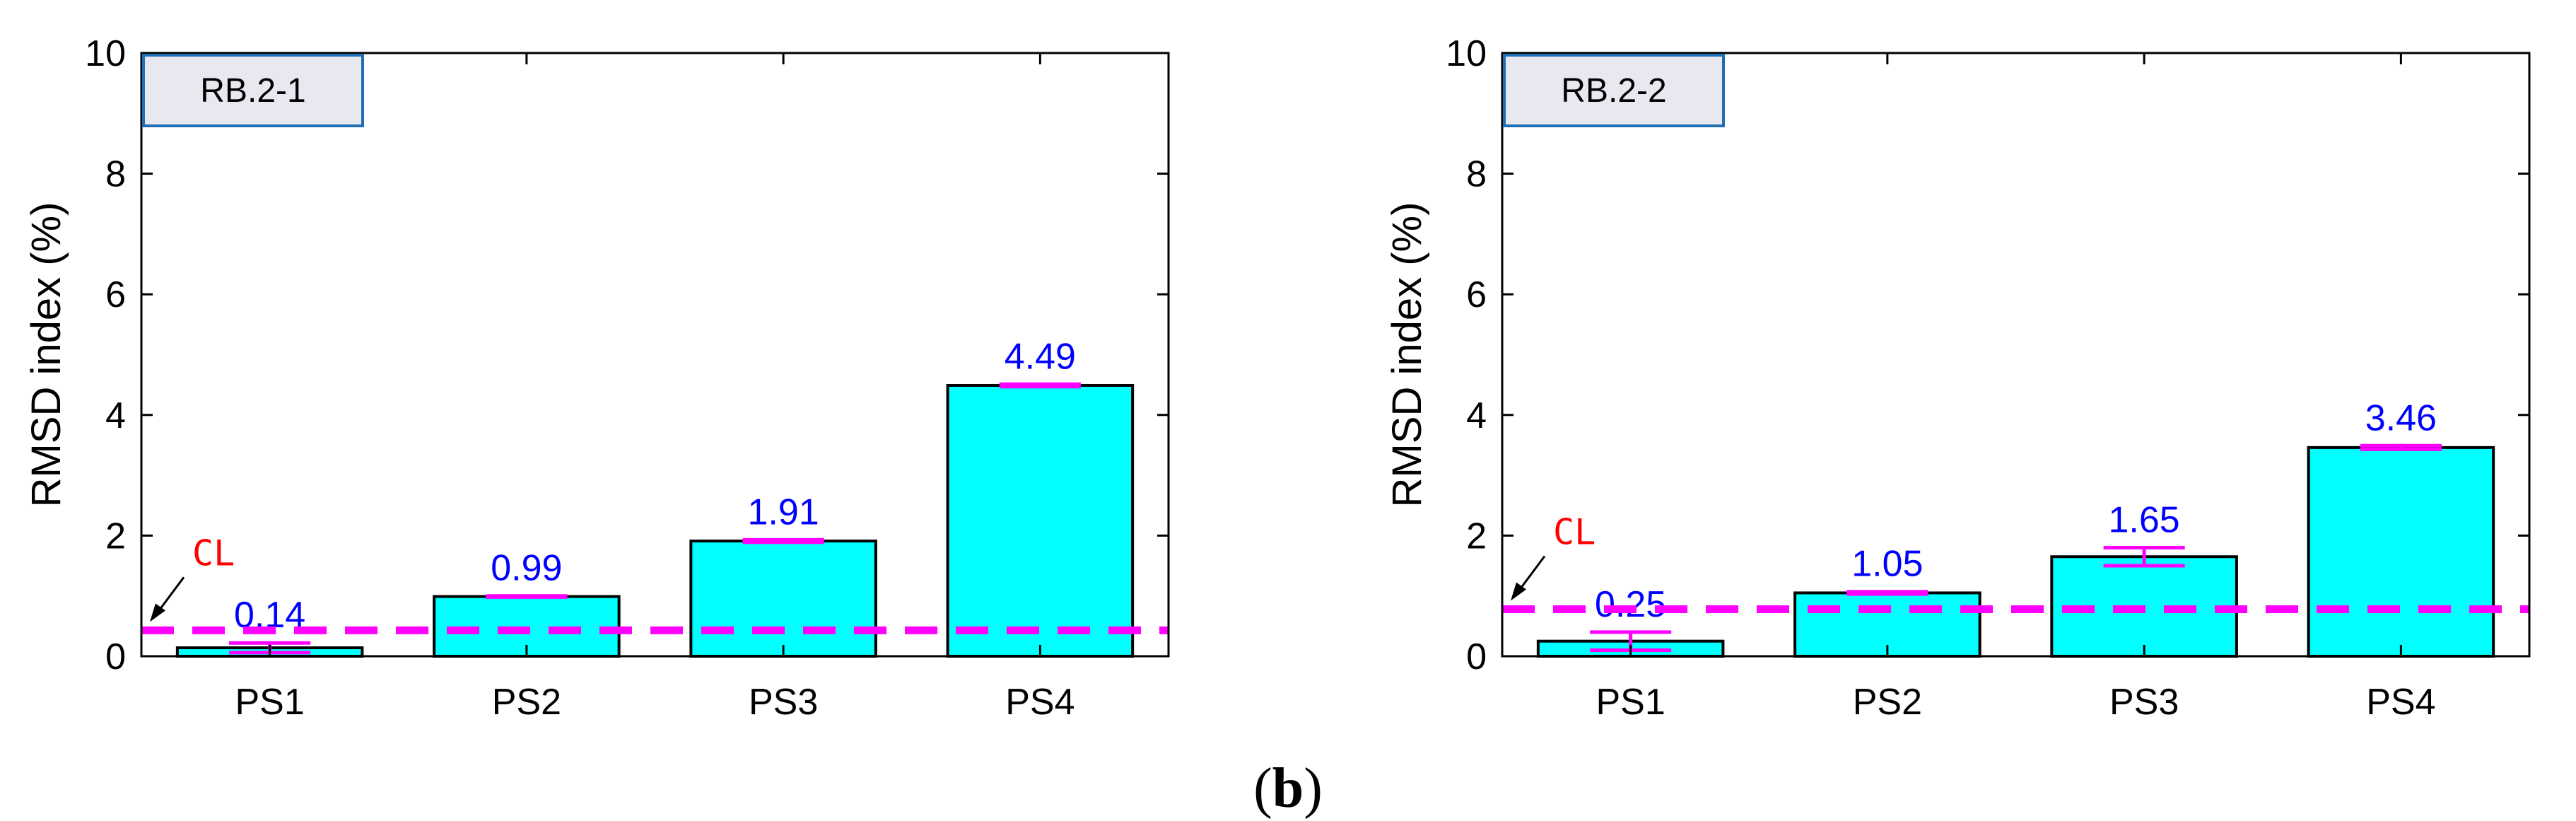 The image size is (2576, 821). I want to click on panel-title-box: RB.2-1, so click(253, 90).